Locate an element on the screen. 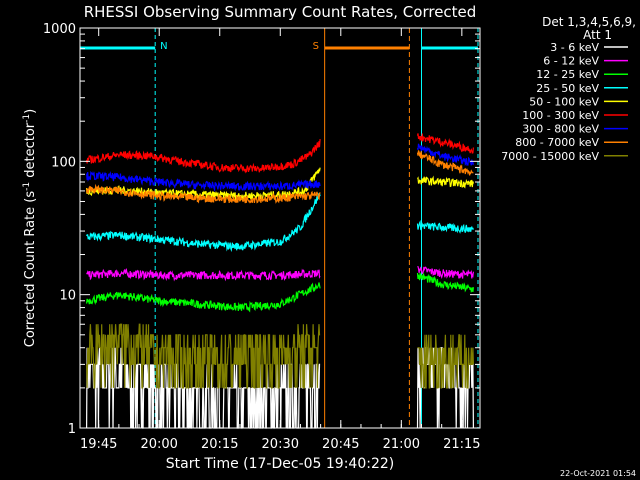  legend-label: 300 - 800 keV is located at coordinates (560, 129).